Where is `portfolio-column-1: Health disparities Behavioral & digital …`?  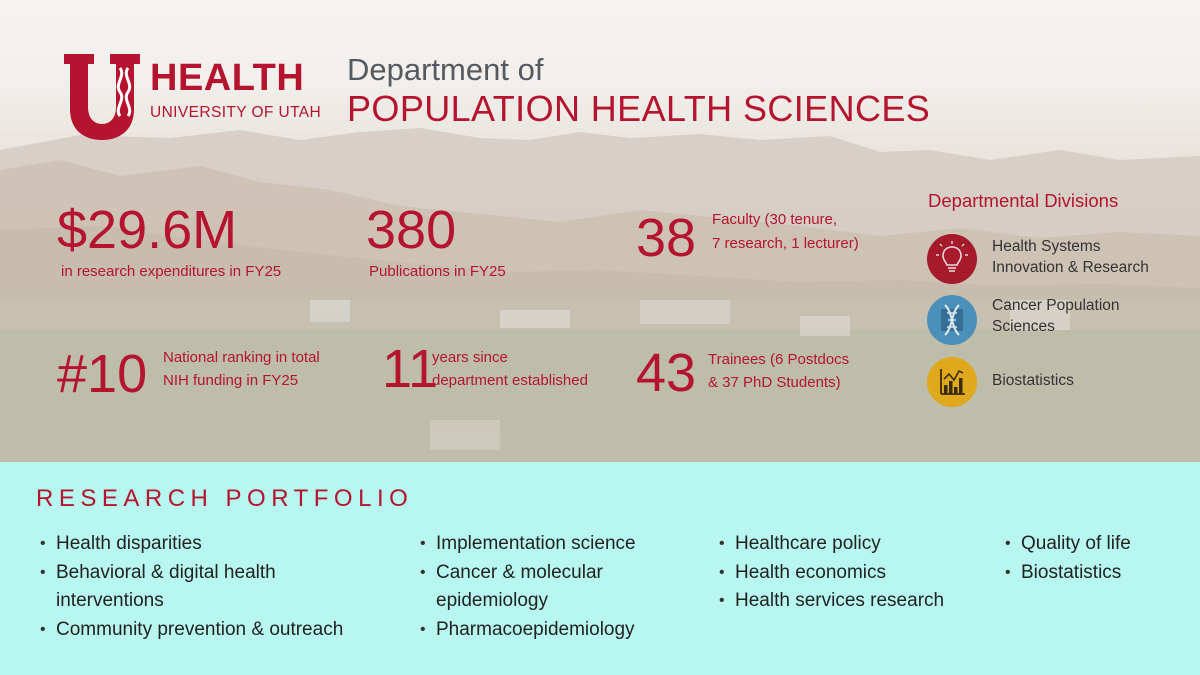 portfolio-column-1: Health disparities Behavioral & digital … is located at coordinates (190, 587).